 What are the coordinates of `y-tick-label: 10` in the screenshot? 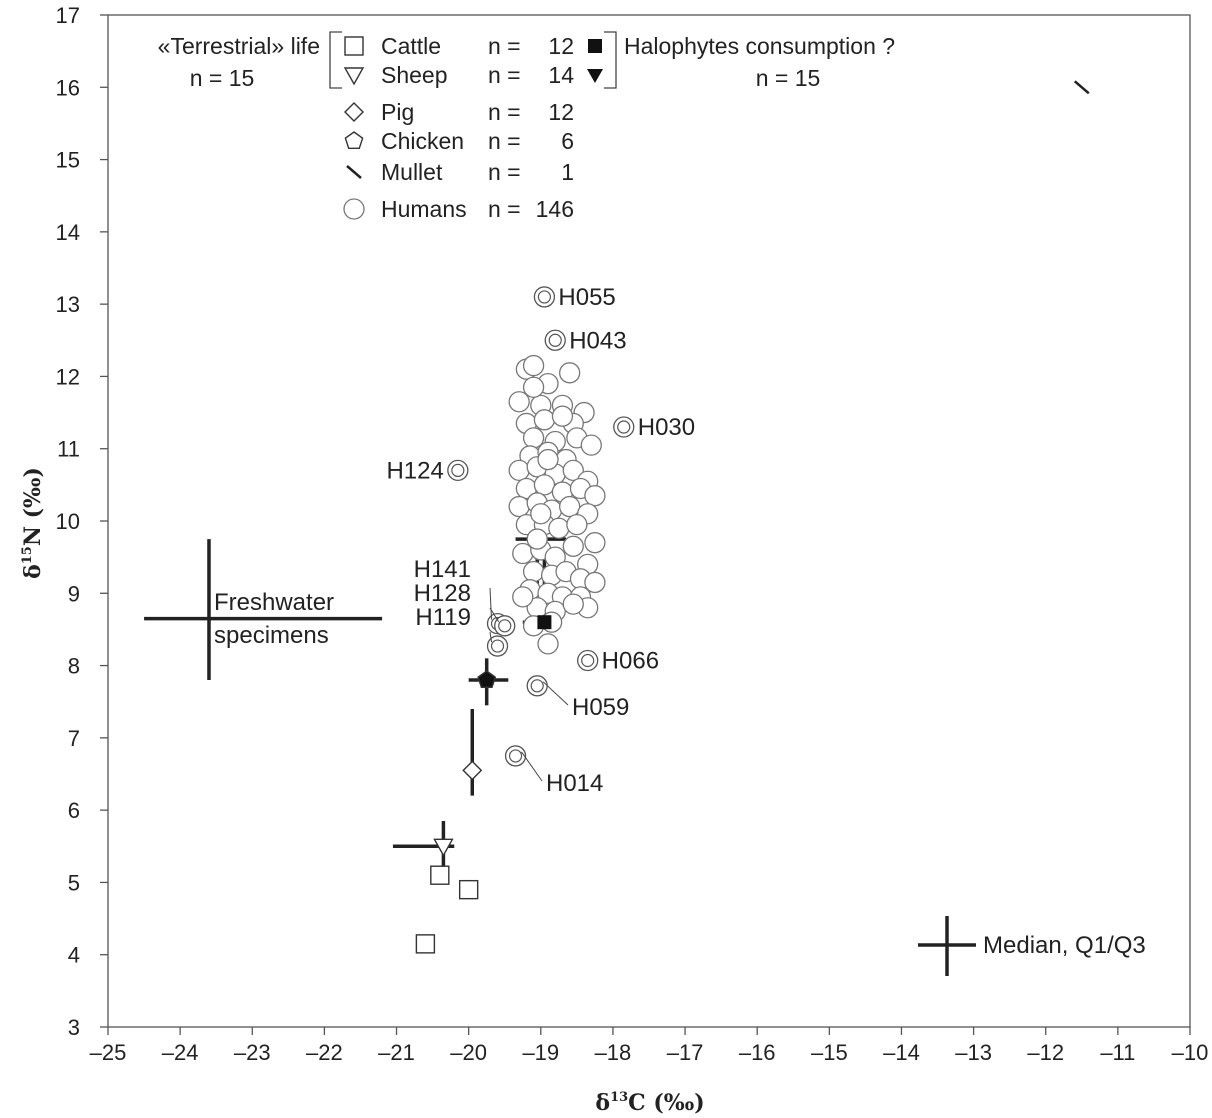 It's located at (68, 521).